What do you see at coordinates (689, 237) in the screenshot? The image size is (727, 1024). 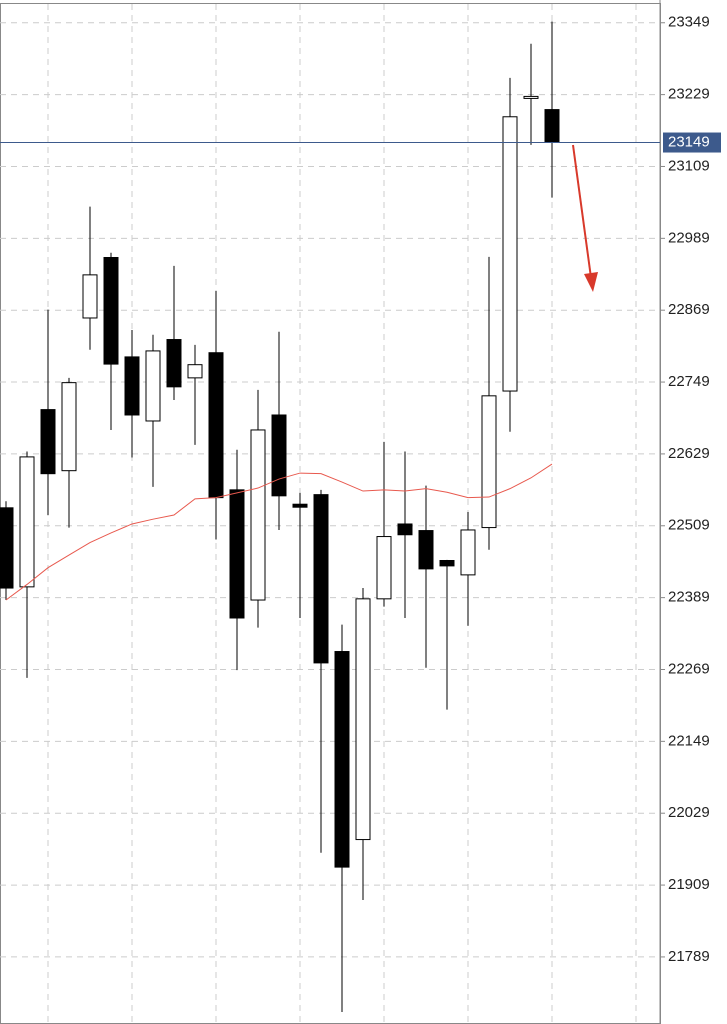 I see `y-tick-label: 22989` at bounding box center [689, 237].